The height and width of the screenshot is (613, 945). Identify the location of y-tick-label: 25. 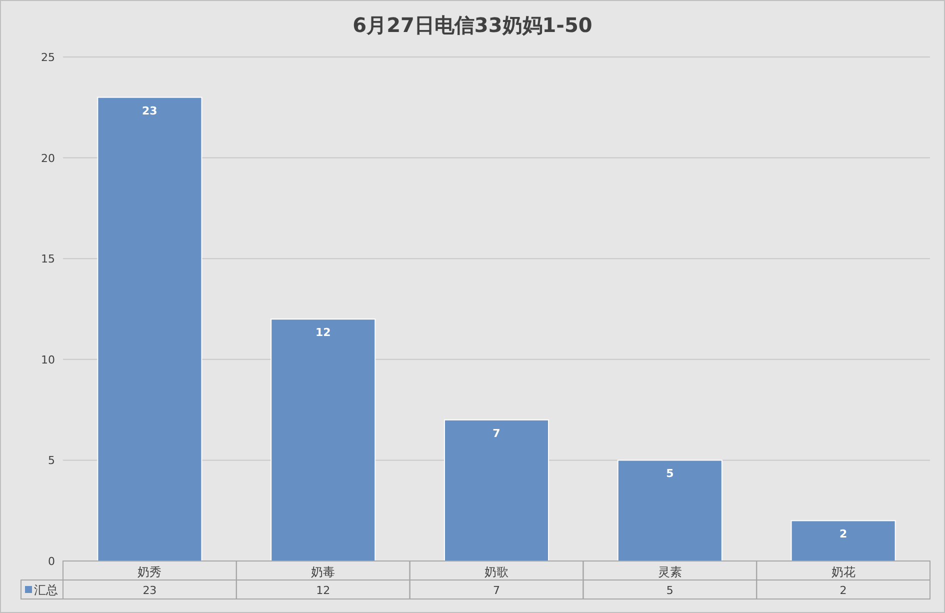
(48, 57).